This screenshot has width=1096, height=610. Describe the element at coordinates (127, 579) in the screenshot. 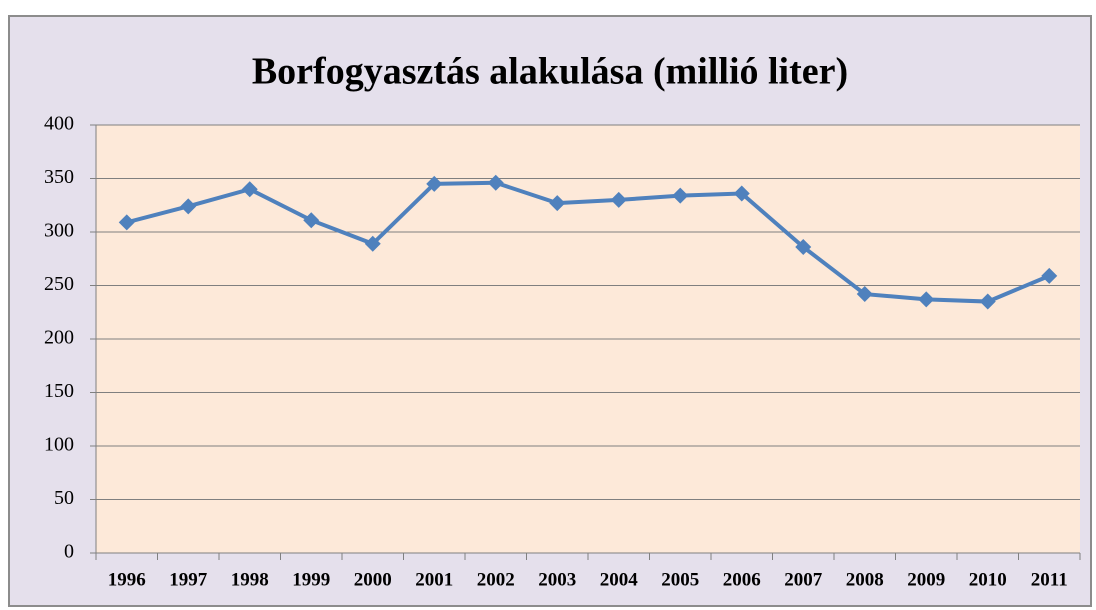

I see `x-tick-label: 1996` at that location.